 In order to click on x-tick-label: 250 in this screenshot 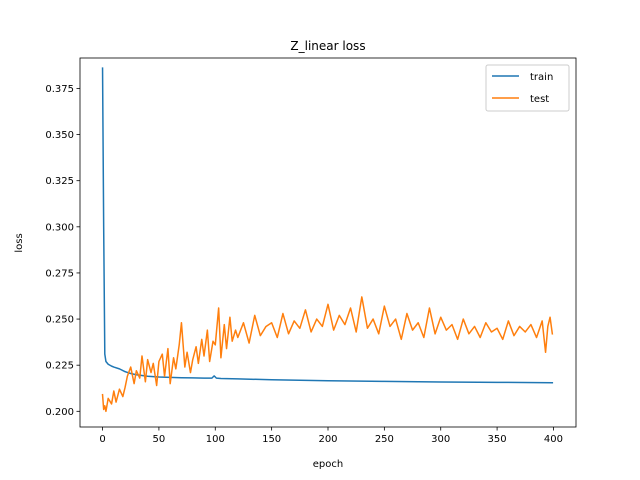, I will do `click(384, 439)`.